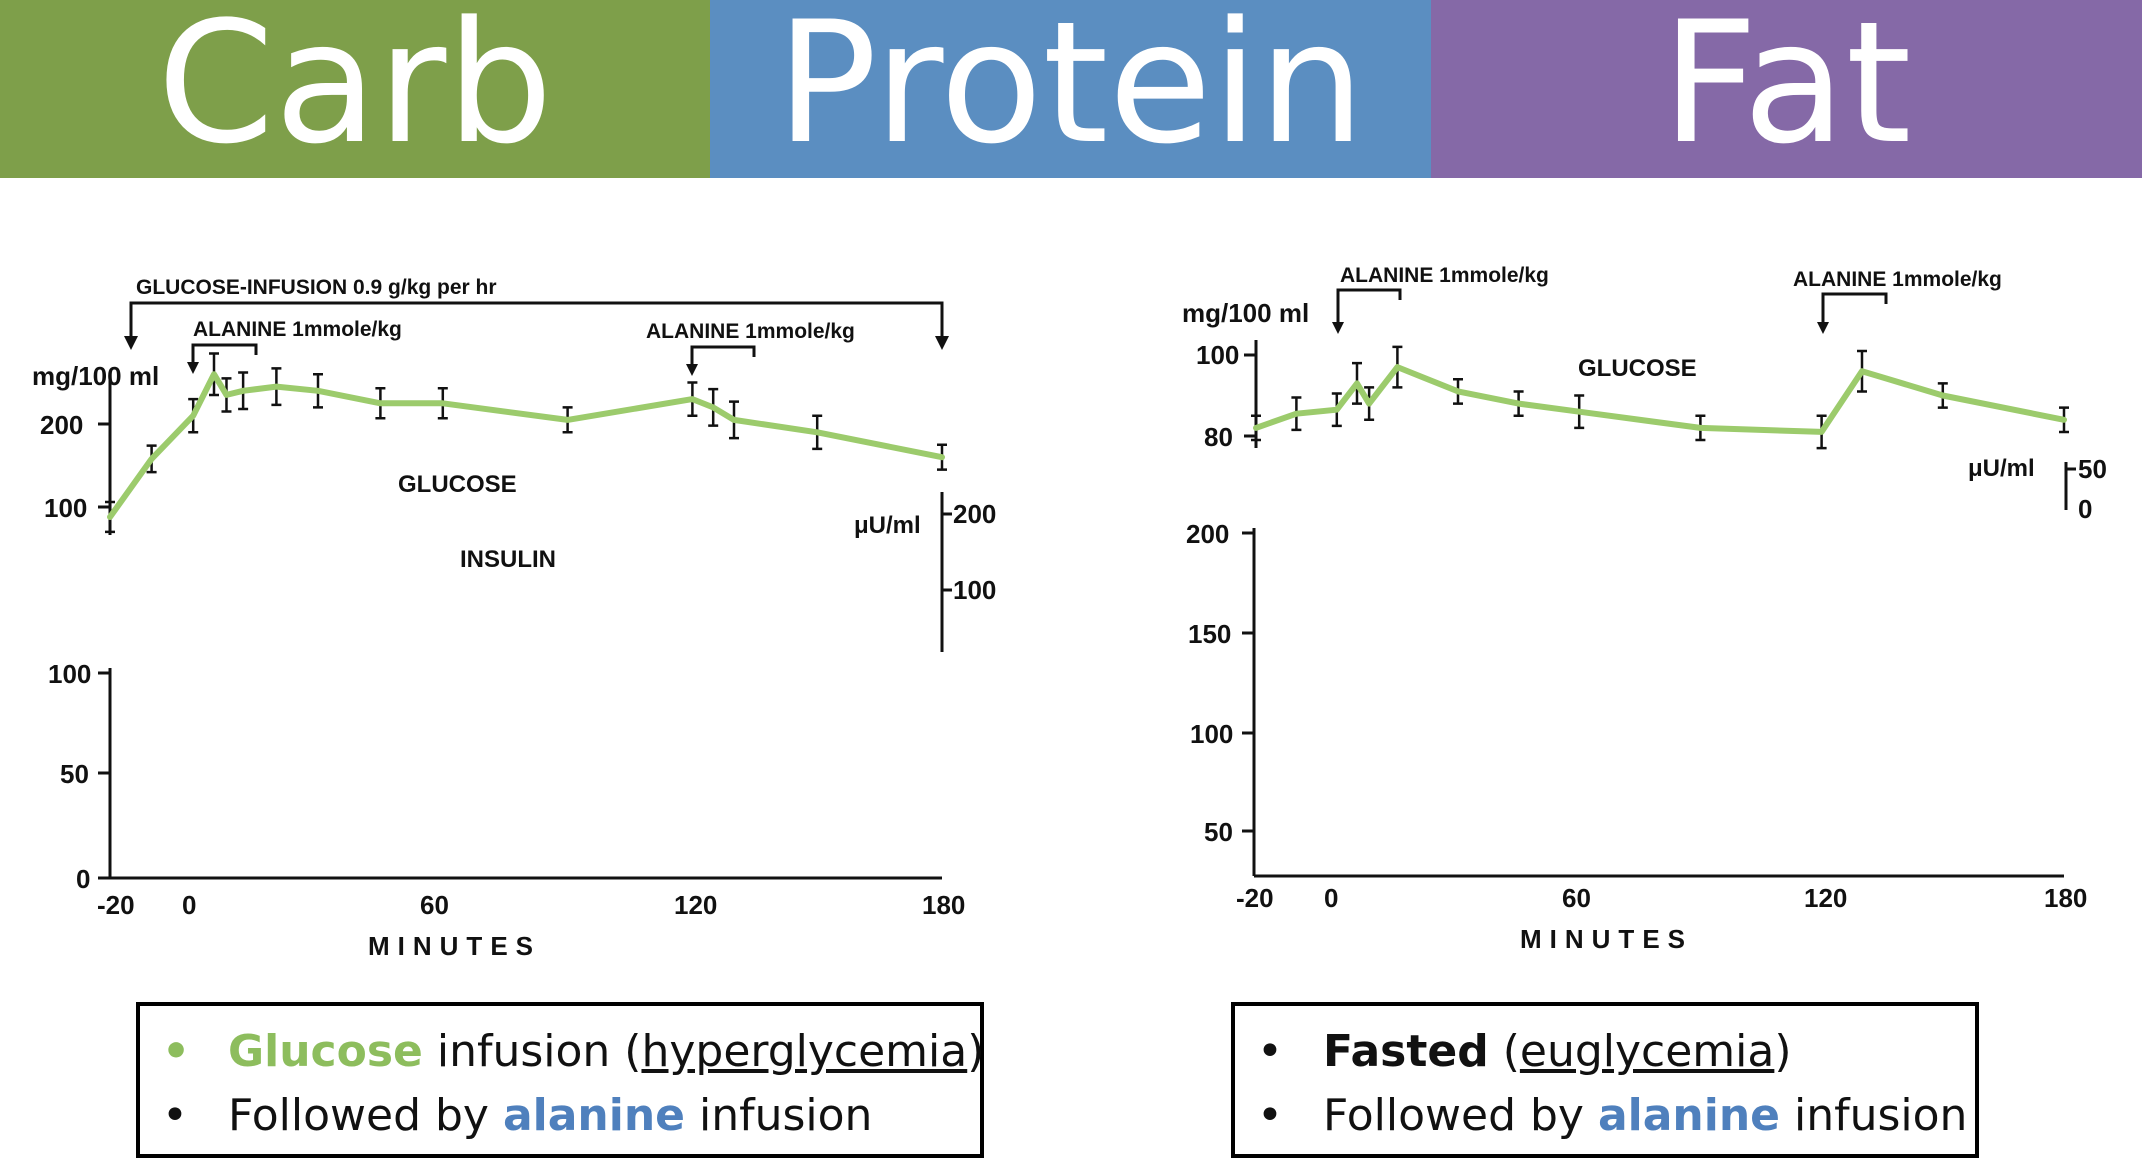  Describe the element at coordinates (1444, 275) in the screenshot. I see `right-alanine-label-1: ALANINE 1mmole/kg` at that location.